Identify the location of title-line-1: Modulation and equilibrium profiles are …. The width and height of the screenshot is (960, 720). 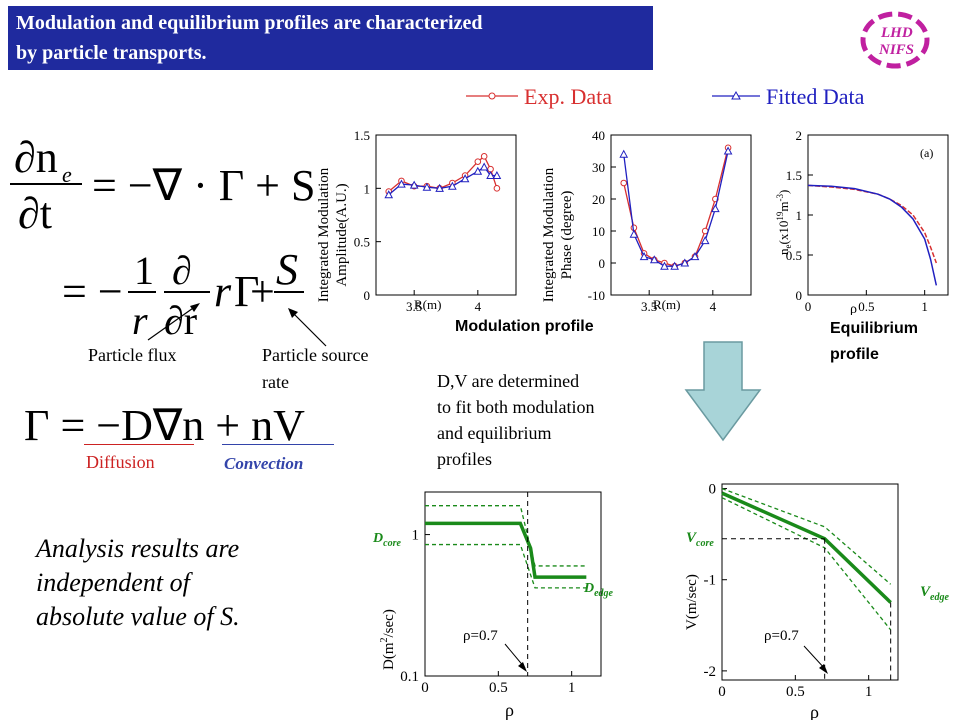
(249, 23).